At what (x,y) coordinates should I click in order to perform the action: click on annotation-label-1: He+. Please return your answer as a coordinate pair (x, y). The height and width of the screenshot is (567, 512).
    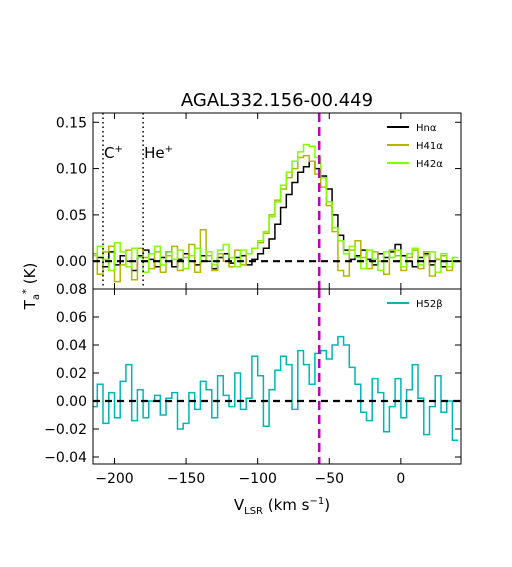
    Looking at the image, I should click on (158, 153).